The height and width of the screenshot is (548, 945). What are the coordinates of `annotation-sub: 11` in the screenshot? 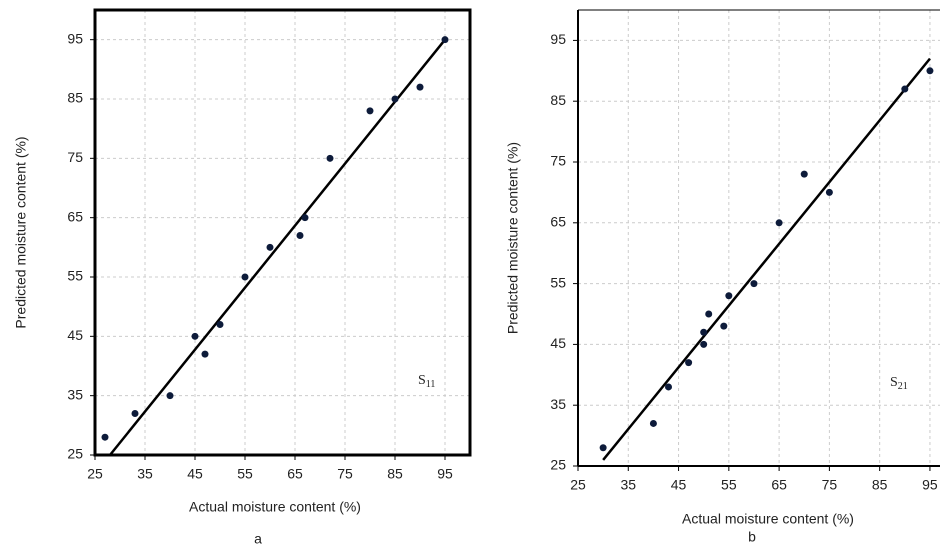 It's located at (431, 384).